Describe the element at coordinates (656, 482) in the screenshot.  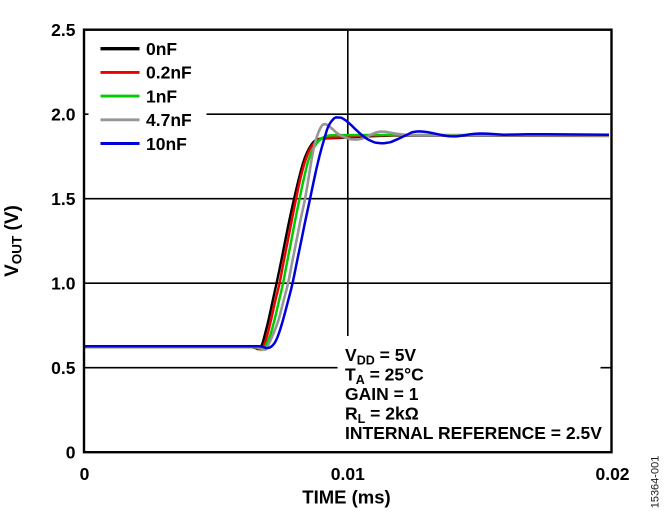
I see `svg-text: 15364-001` at that location.